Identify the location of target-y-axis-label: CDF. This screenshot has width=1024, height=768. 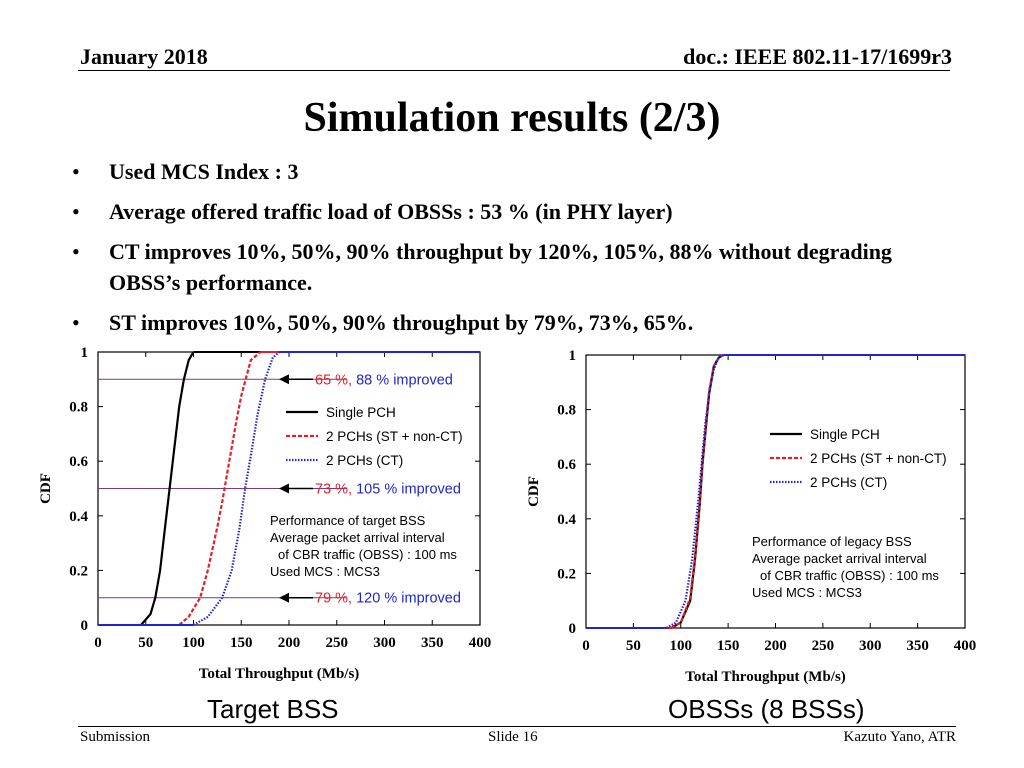
(46, 488).